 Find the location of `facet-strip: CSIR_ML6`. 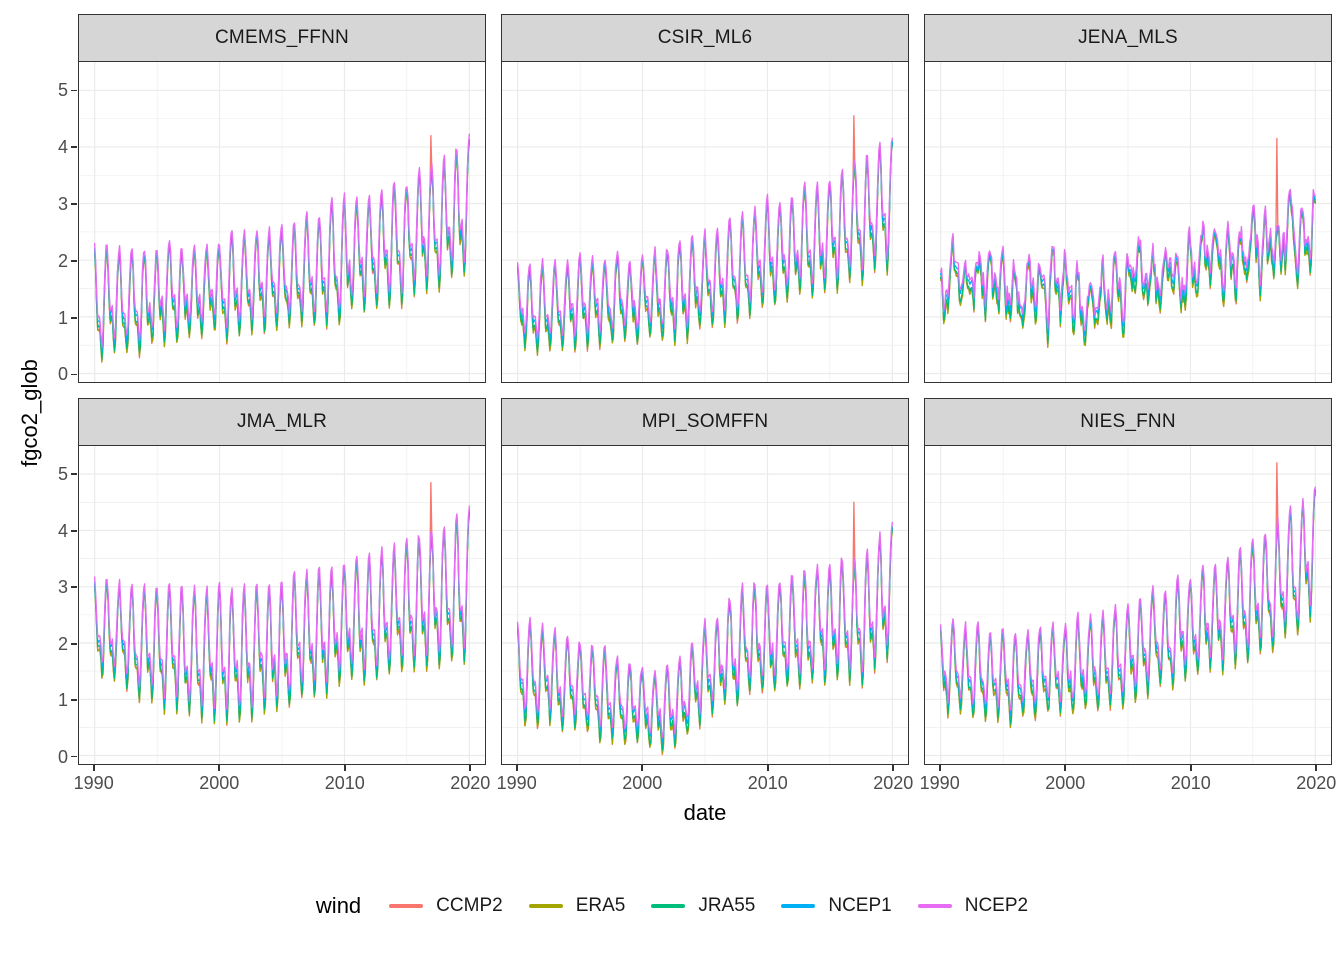

facet-strip: CSIR_ML6 is located at coordinates (705, 38).